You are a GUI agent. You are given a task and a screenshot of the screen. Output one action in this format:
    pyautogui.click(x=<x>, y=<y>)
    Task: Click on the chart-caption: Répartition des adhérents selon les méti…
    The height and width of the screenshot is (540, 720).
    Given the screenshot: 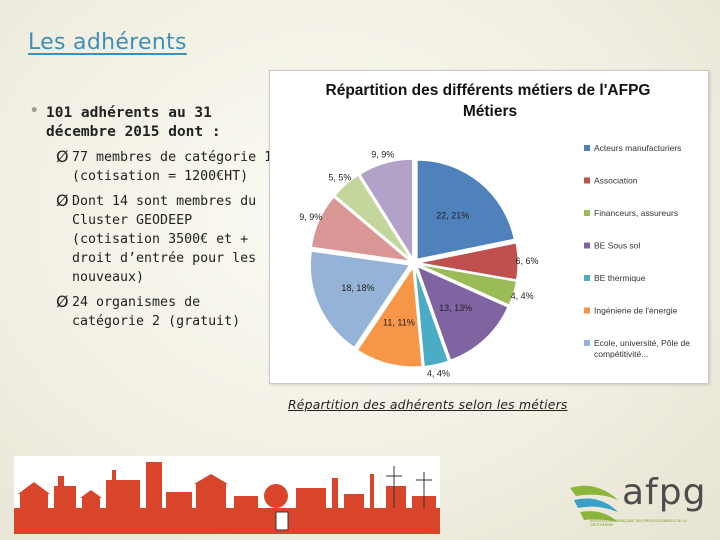 What is the action you would take?
    pyautogui.click(x=428, y=404)
    